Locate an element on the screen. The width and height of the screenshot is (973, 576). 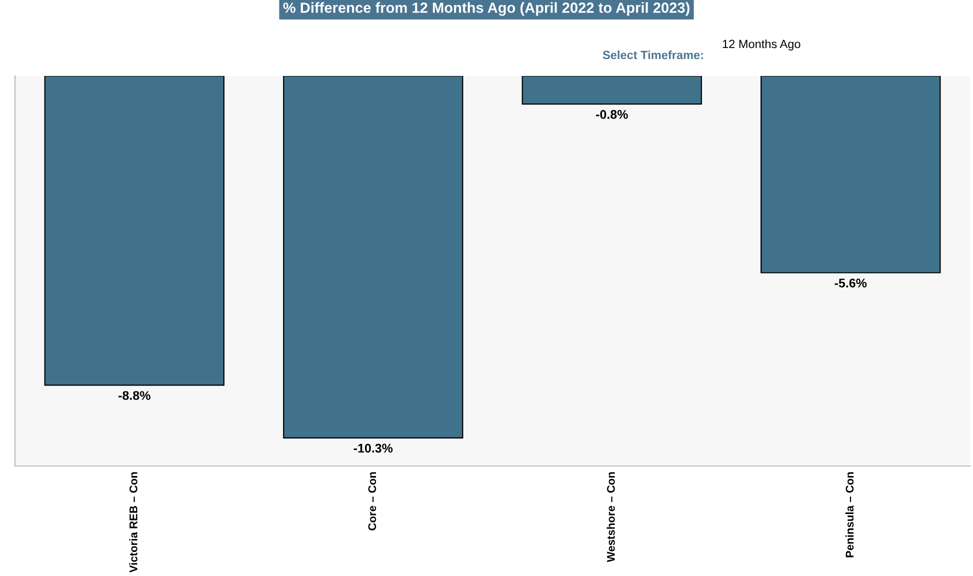
data-label: -5.6% is located at coordinates (850, 283).